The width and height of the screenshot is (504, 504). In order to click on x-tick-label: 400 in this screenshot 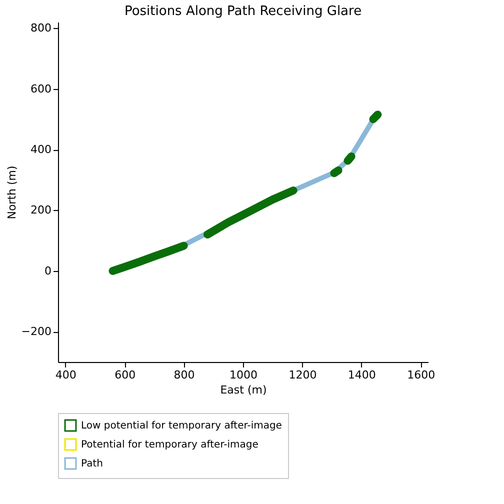, I will do `click(65, 375)`.